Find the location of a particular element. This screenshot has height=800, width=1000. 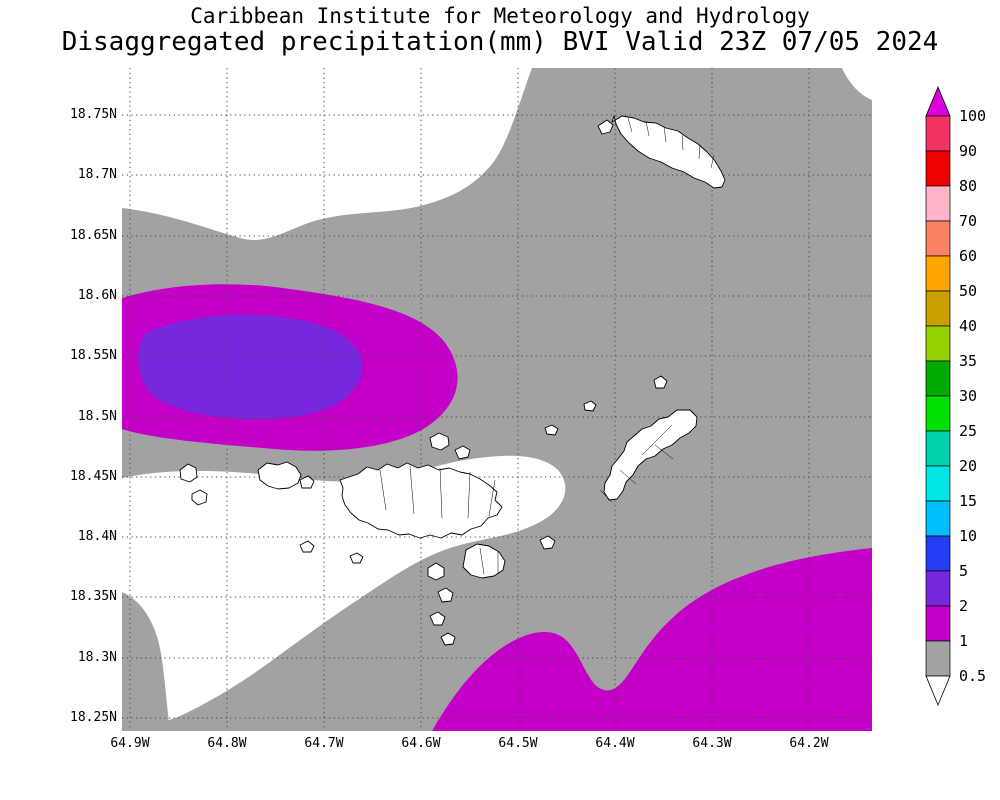

colorbar-tick-label: 50 is located at coordinates (968, 291).